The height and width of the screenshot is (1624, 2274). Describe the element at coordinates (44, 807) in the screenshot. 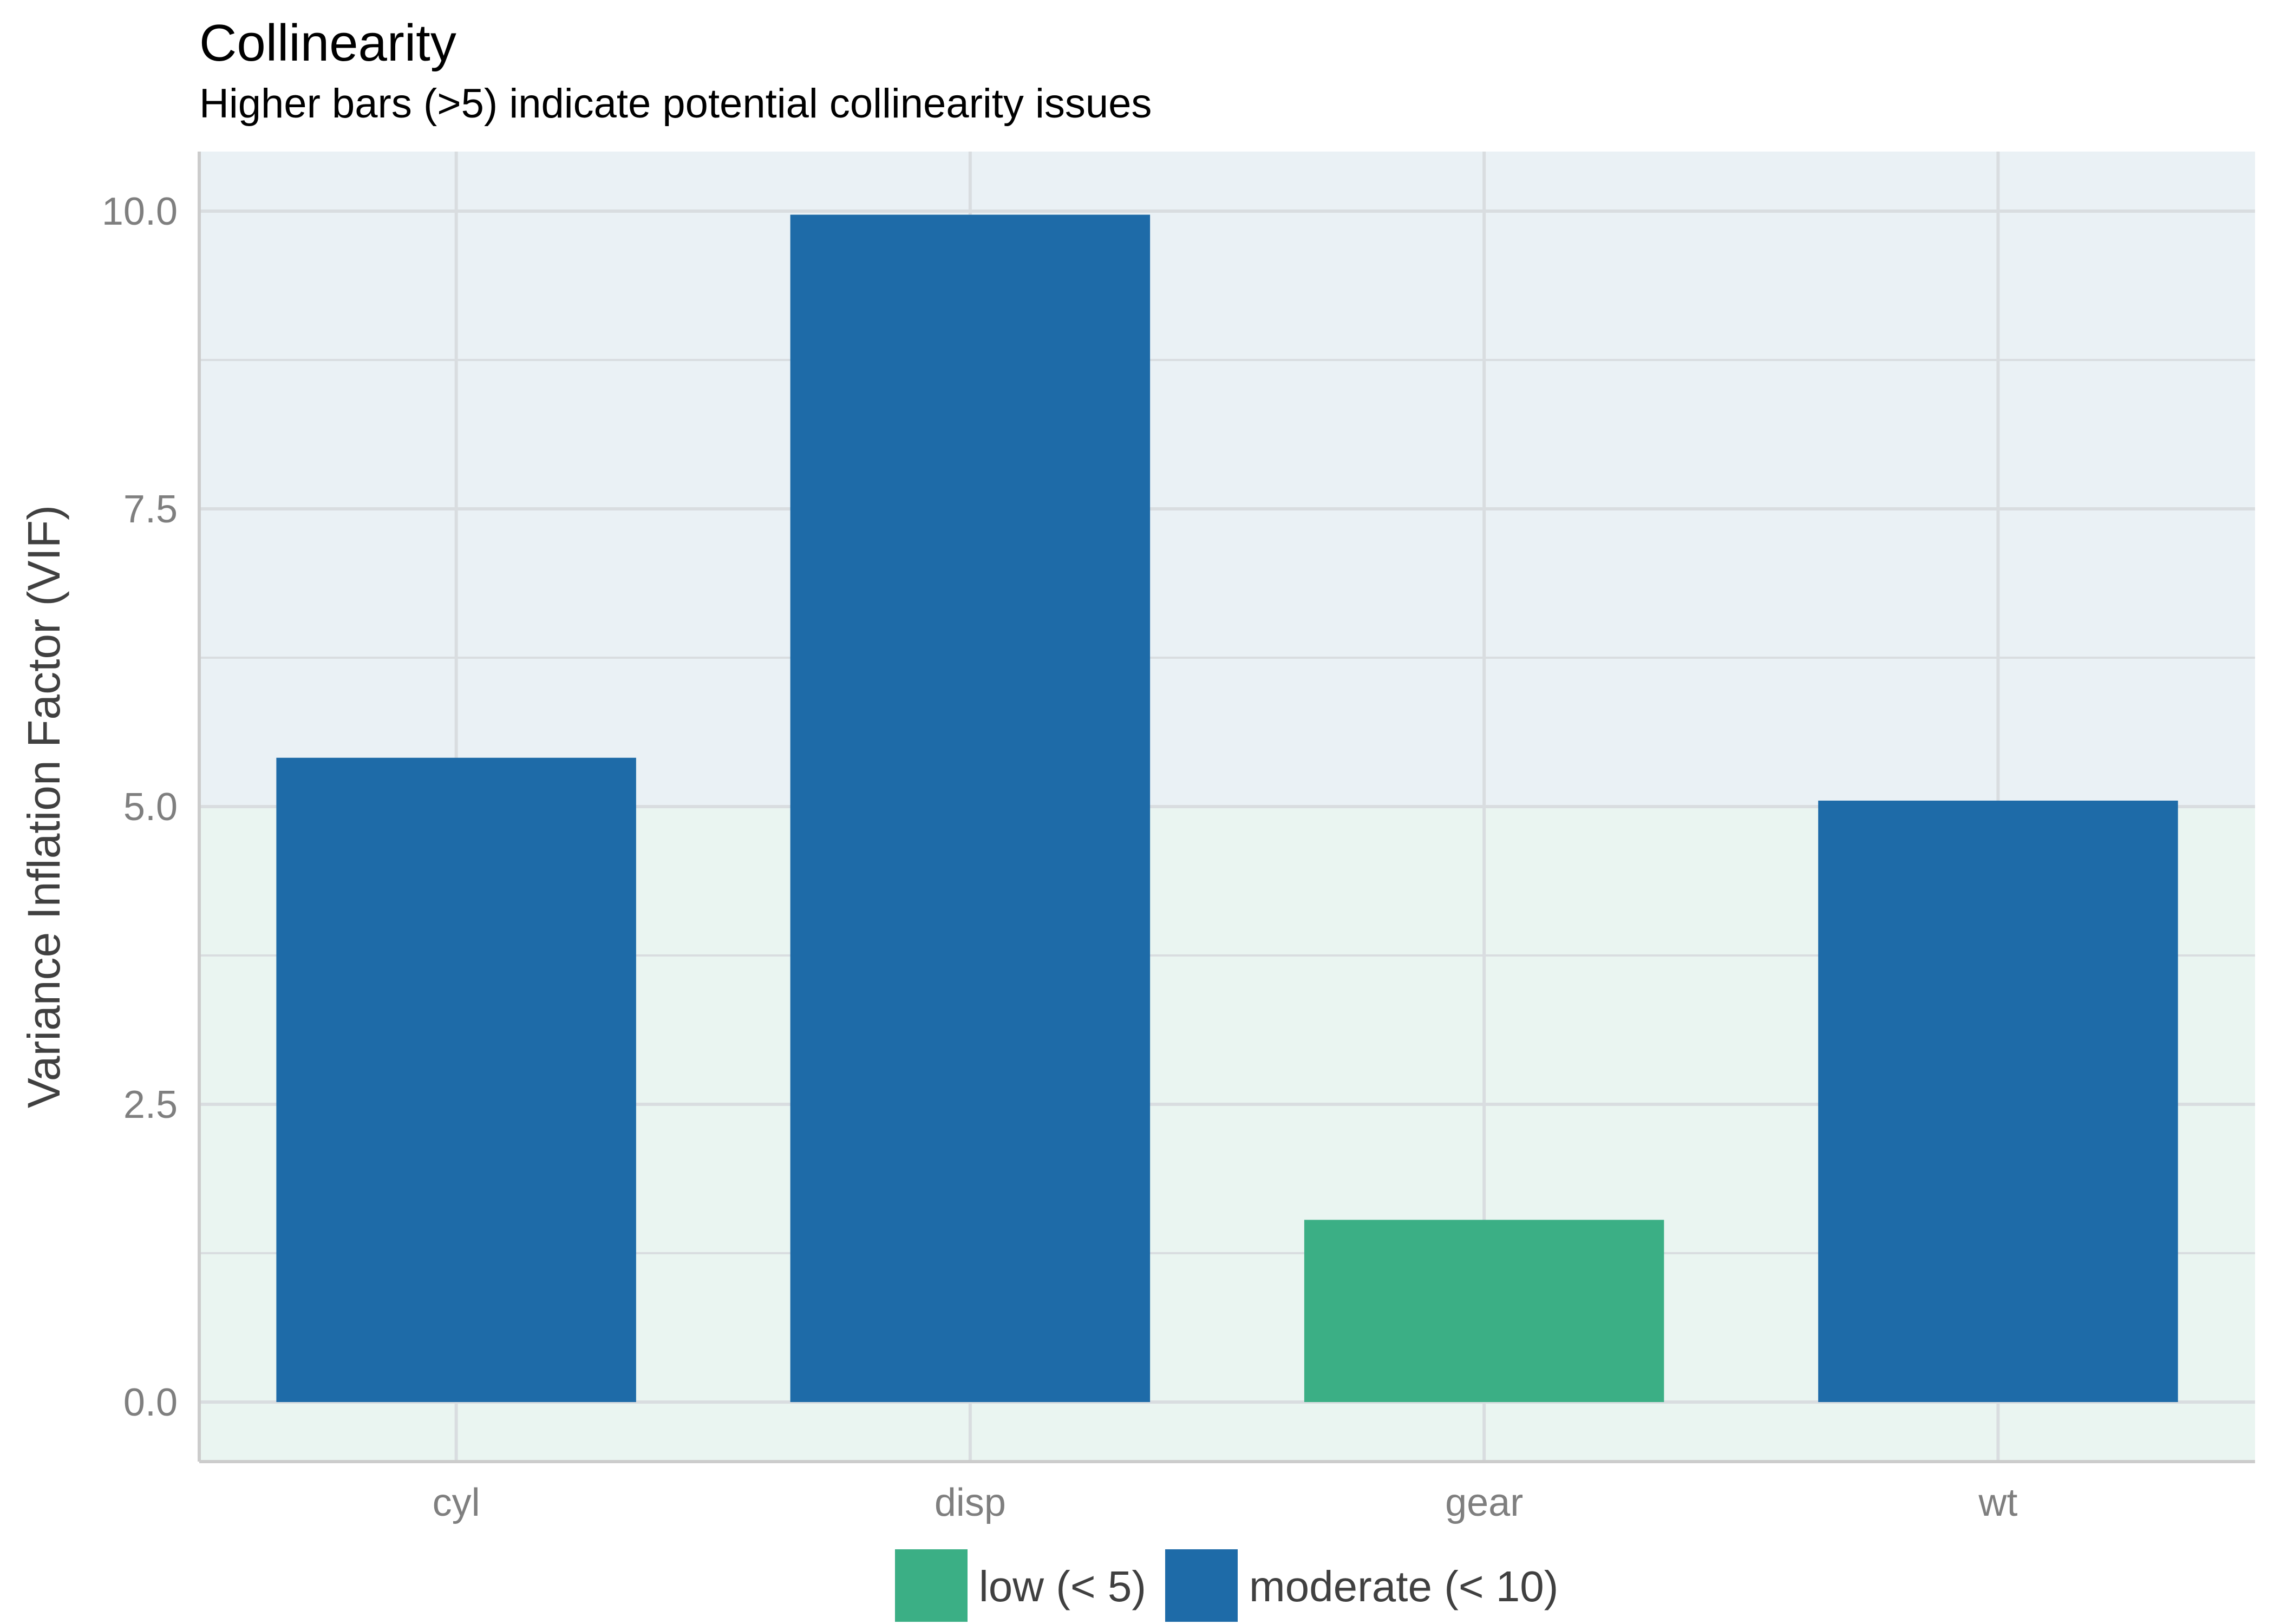

I see `y-axis-title: Variance Inflation Factor (VIF)` at that location.